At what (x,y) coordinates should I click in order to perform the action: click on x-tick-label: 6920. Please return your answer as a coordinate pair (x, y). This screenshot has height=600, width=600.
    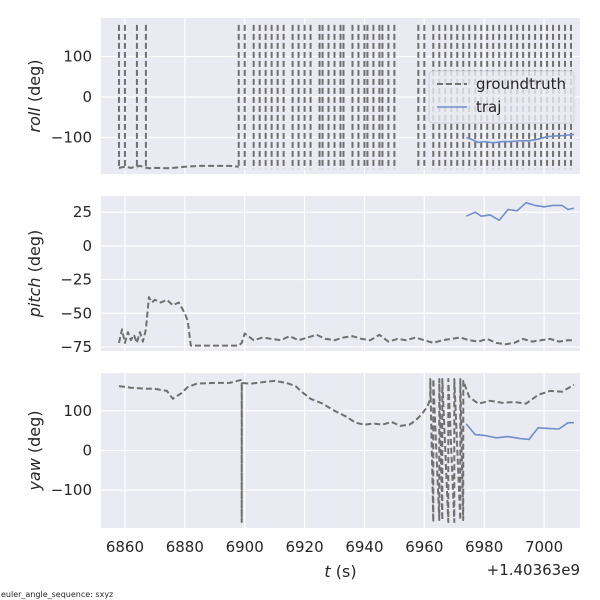
    Looking at the image, I should click on (304, 547).